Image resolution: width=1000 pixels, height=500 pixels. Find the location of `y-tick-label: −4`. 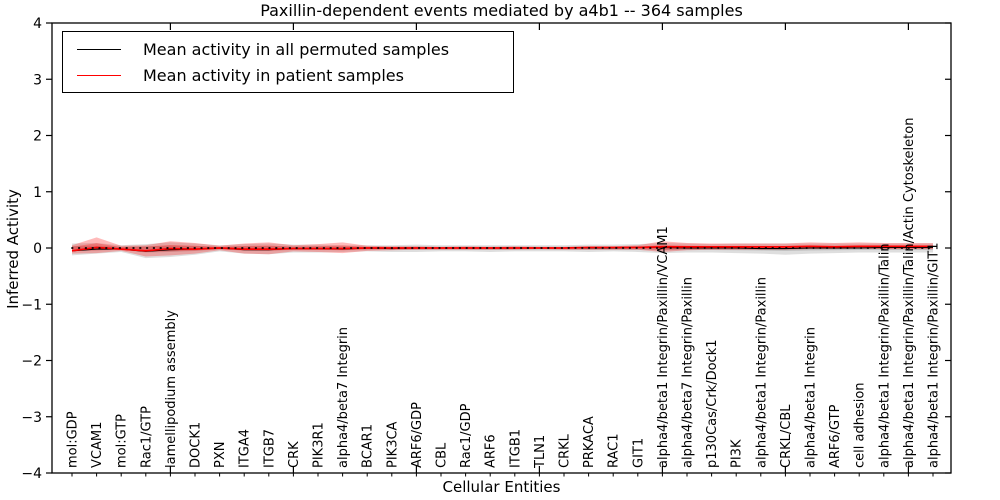

y-tick-label: −4 is located at coordinates (31, 474).